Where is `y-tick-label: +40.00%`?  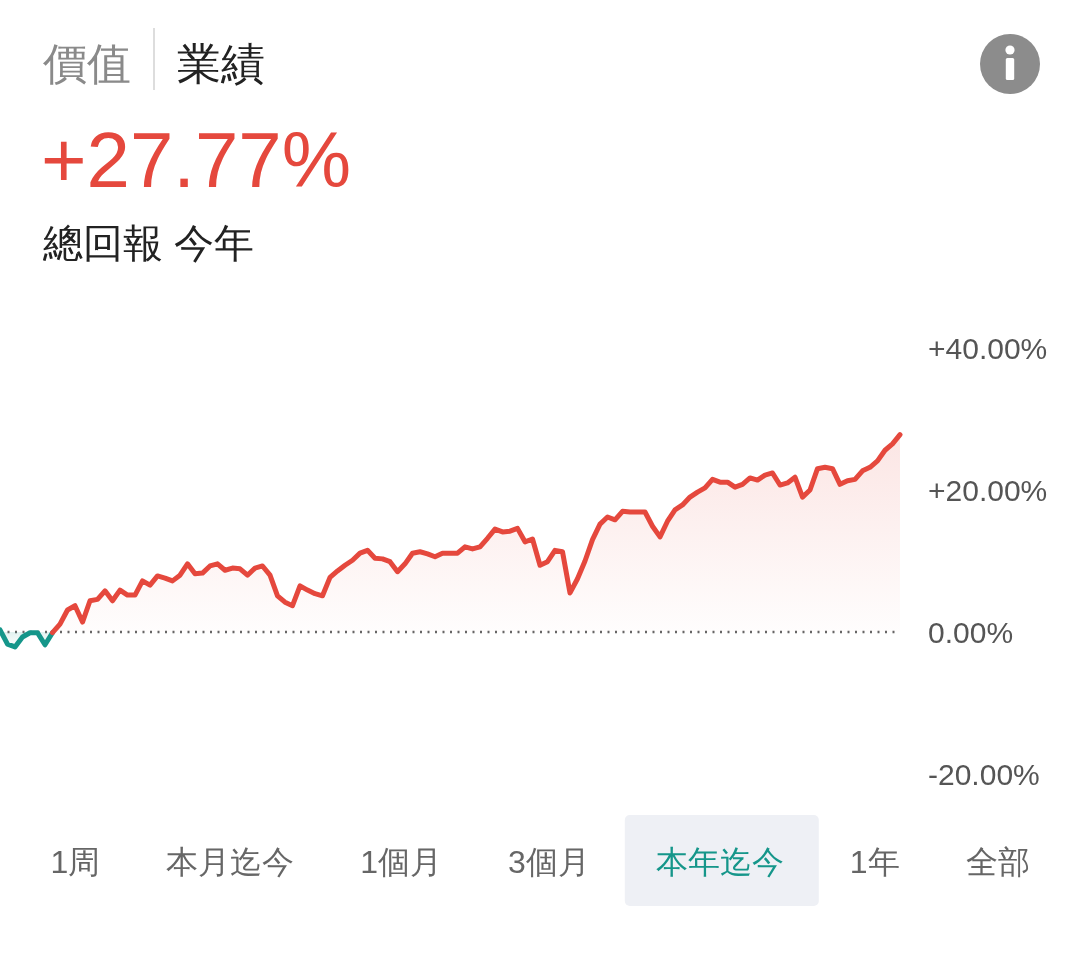 y-tick-label: +40.00% is located at coordinates (988, 348).